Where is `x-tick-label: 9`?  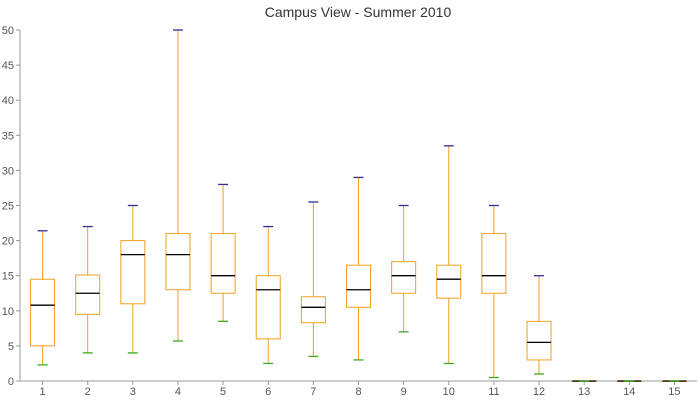
x-tick-label: 9 is located at coordinates (404, 392).